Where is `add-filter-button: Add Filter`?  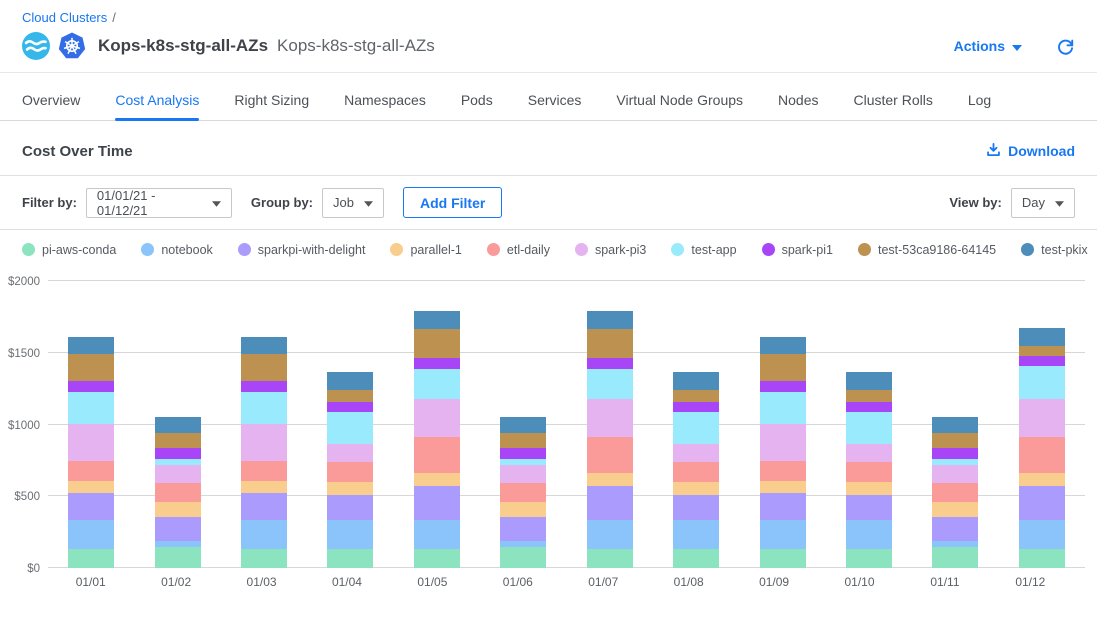
add-filter-button: Add Filter is located at coordinates (452, 202).